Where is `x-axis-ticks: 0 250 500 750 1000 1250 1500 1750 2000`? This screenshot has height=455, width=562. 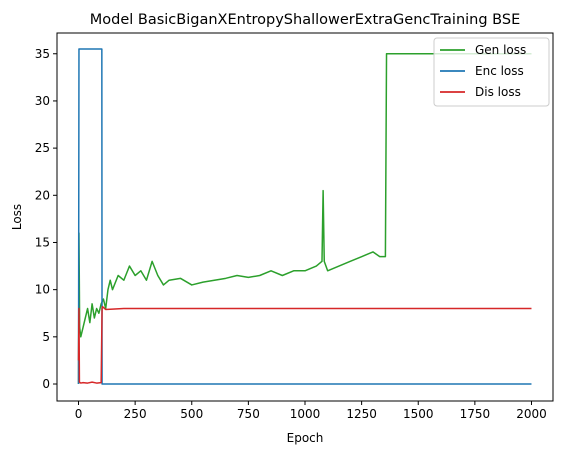 x-axis-ticks: 0 250 500 750 1000 1250 1500 1750 2000 is located at coordinates (311, 411).